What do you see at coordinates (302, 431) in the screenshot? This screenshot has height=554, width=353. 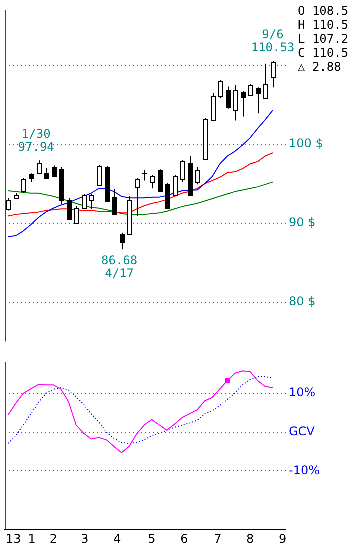 I see `y-tick-label: GCV` at bounding box center [302, 431].